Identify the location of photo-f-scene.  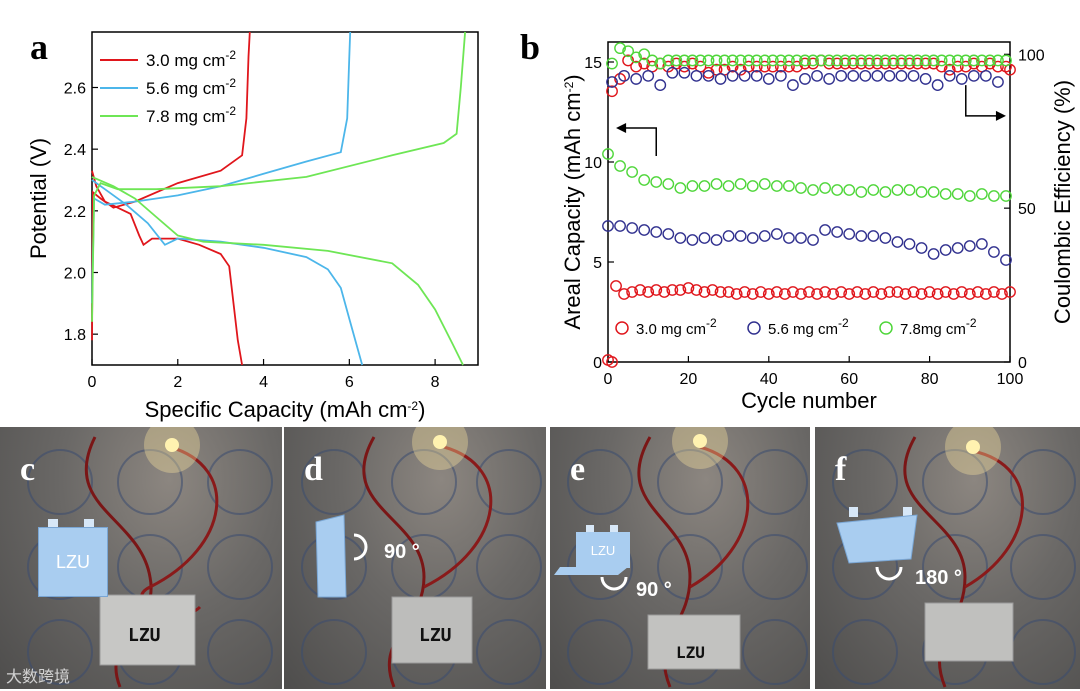
(954, 557).